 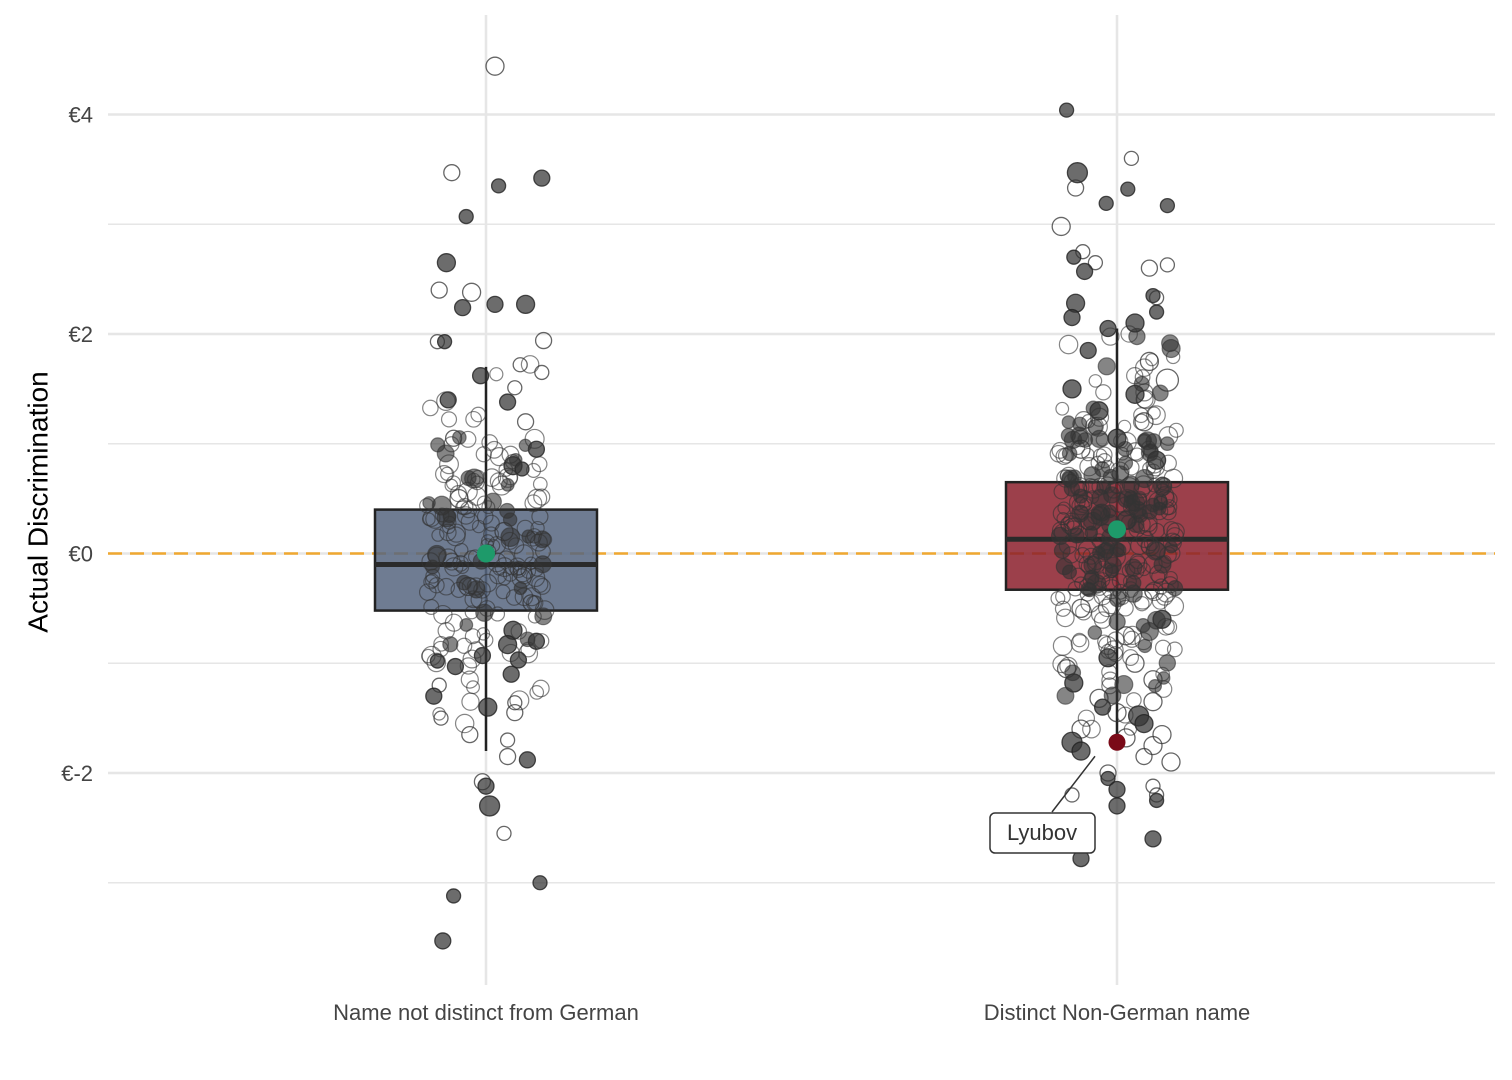 I want to click on callout-leader, so click(x=1073, y=784).